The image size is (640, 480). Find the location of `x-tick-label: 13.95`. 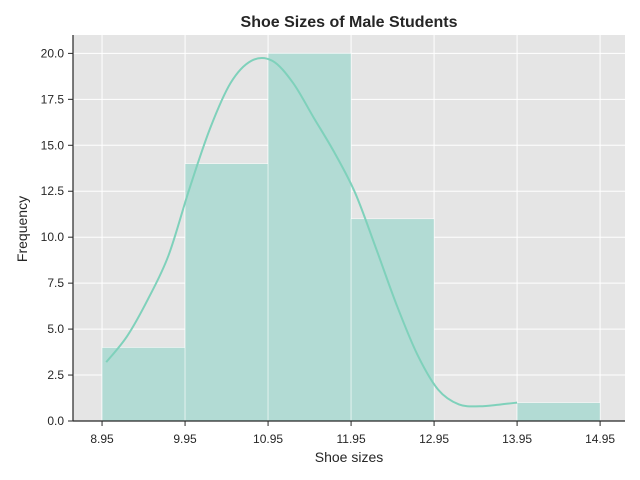

x-tick-label: 13.95 is located at coordinates (517, 439).